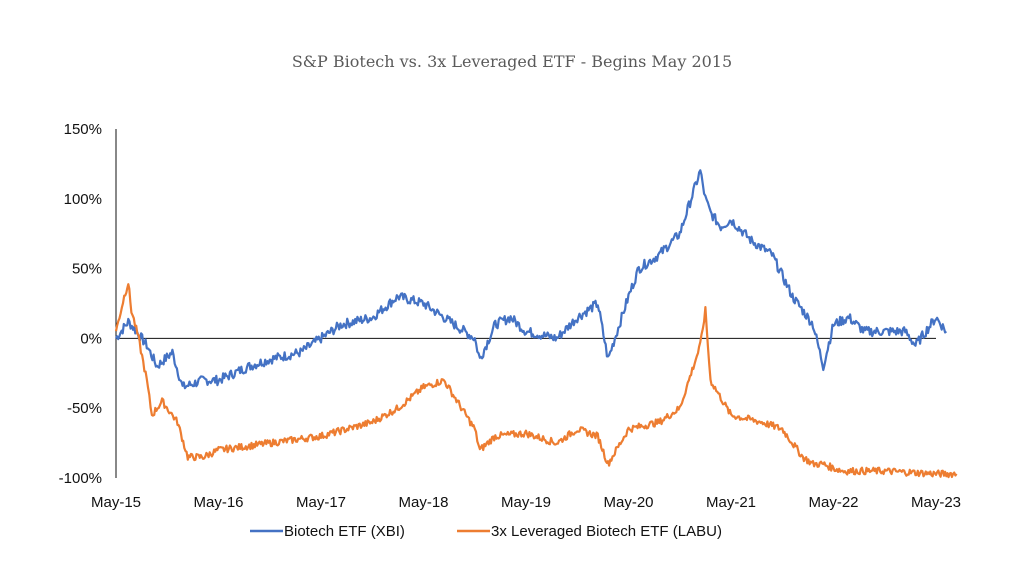 This screenshot has height=562, width=1024. What do you see at coordinates (87, 269) in the screenshot?
I see `y-tick-label: 50%` at bounding box center [87, 269].